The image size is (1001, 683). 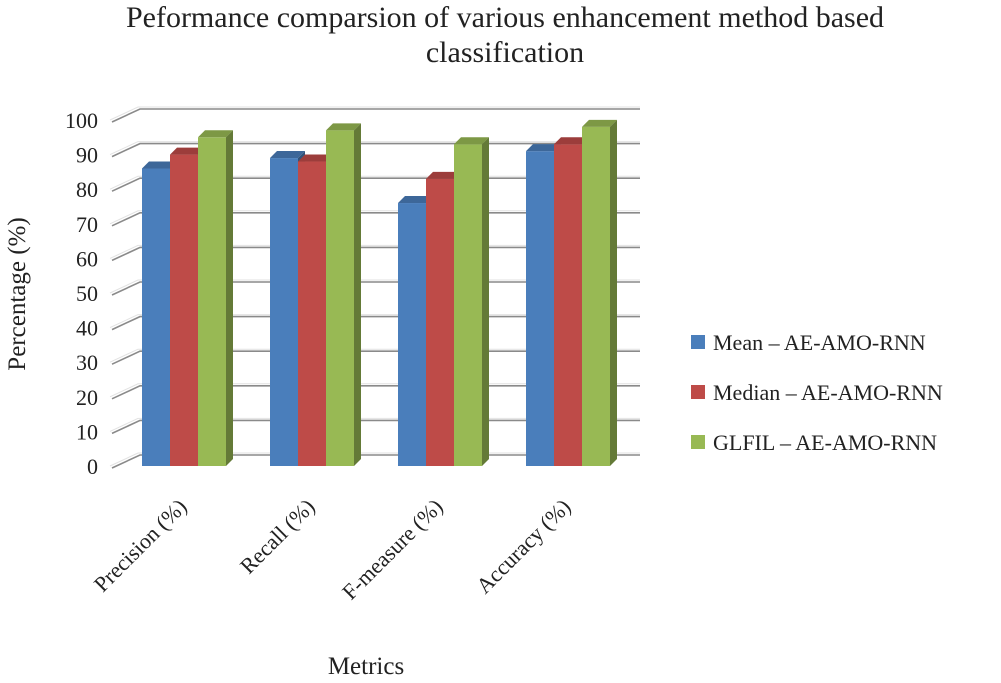 I want to click on y-tick-label: 80, so click(x=87, y=189).